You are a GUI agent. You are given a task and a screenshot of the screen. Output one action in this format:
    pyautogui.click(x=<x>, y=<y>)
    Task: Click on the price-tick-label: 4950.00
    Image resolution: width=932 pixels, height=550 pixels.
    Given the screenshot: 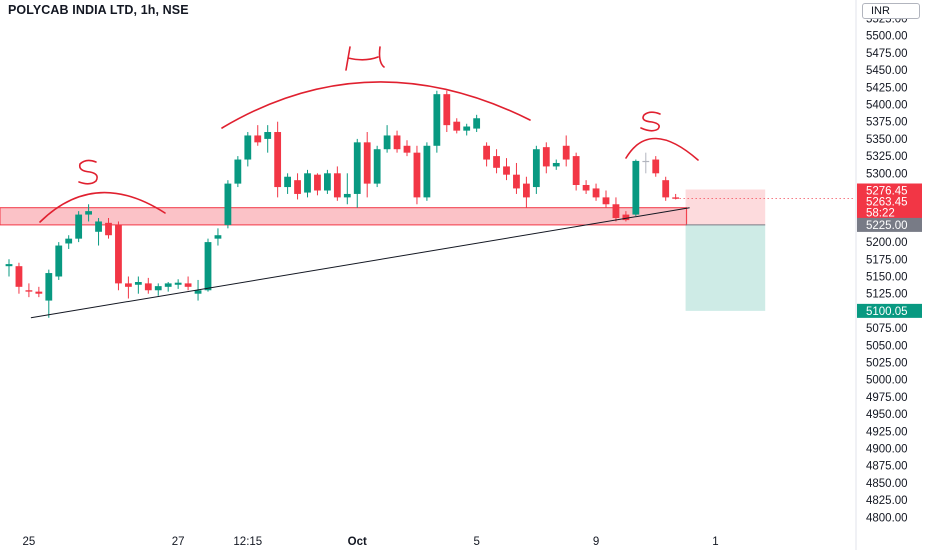 What is the action you would take?
    pyautogui.click(x=887, y=415)
    